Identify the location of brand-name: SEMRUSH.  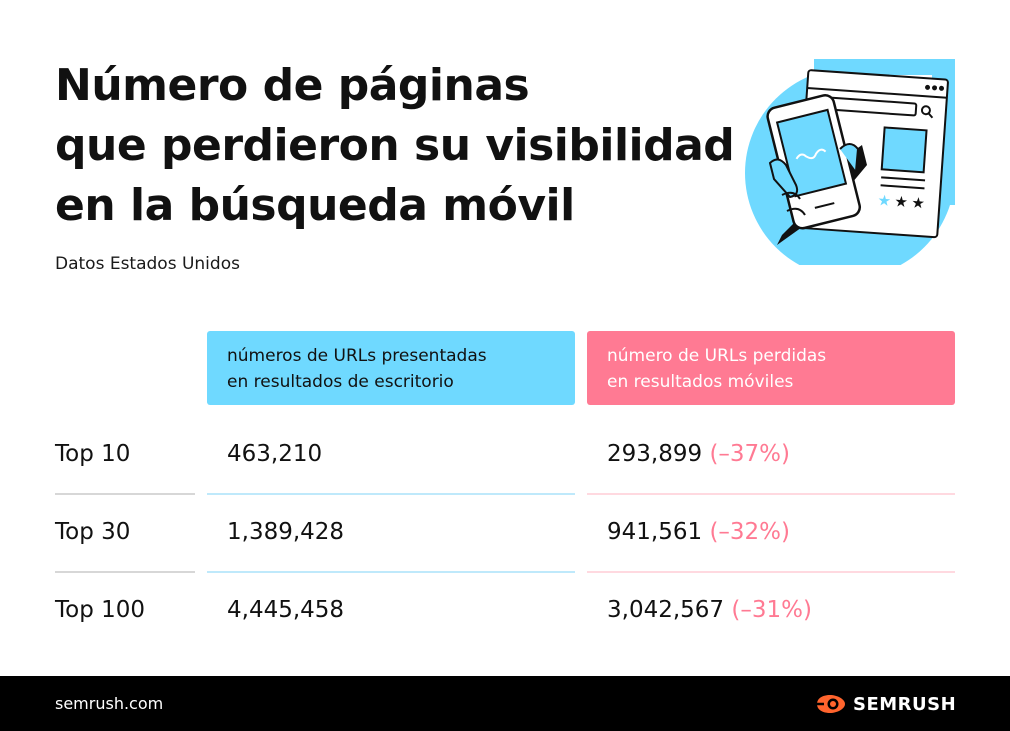
(905, 704).